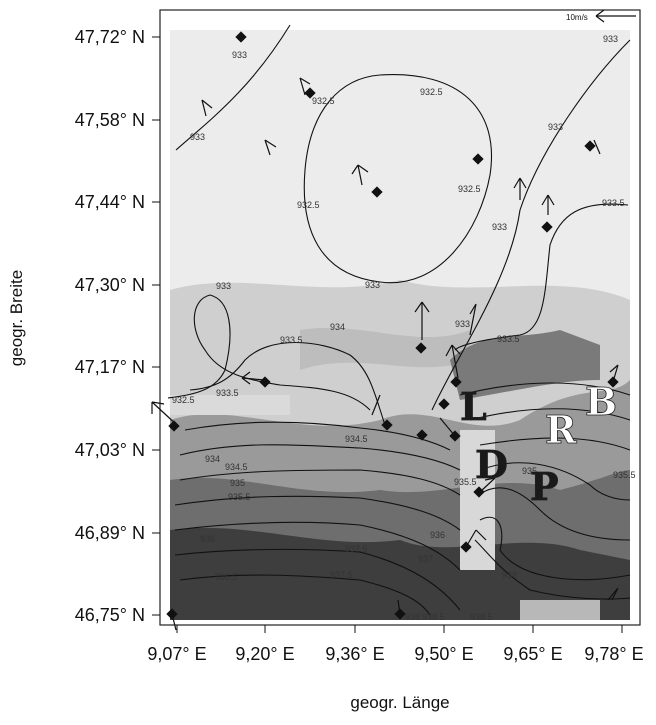 This screenshot has width=656, height=725. I want to click on isobar-label: 937, so click(425, 559).